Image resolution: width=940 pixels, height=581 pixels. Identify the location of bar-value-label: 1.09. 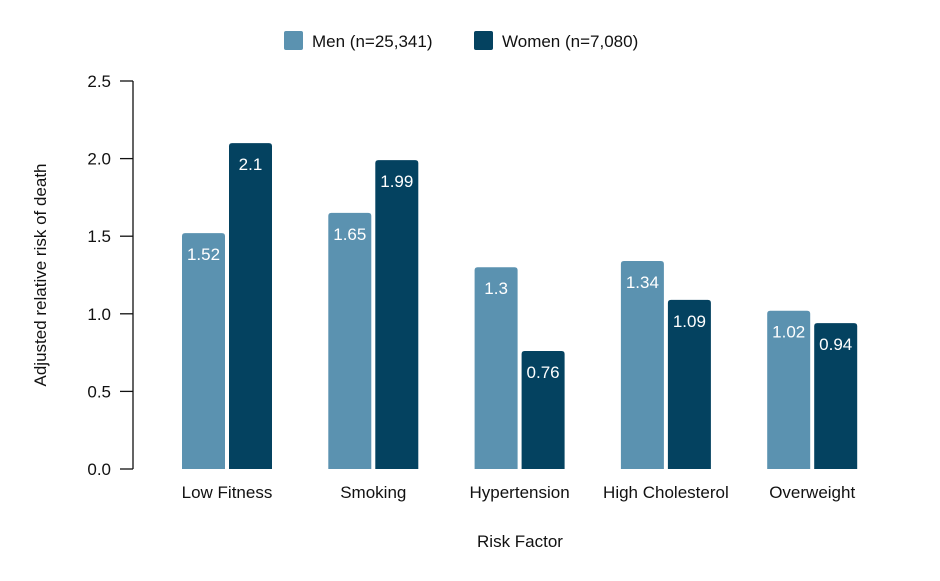
(689, 321).